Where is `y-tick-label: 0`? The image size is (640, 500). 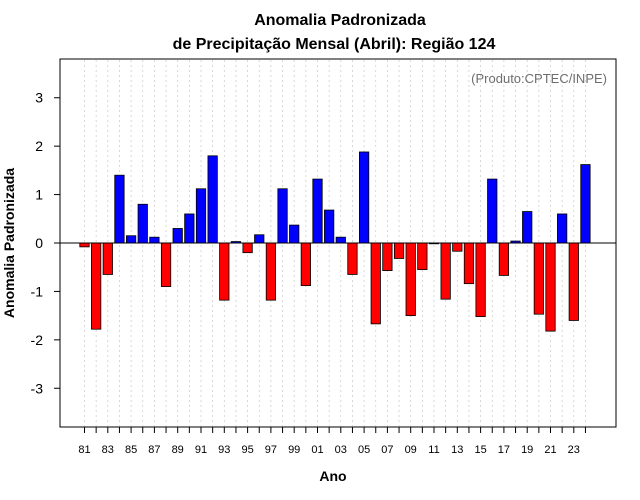
y-tick-label: 0 is located at coordinates (39, 243).